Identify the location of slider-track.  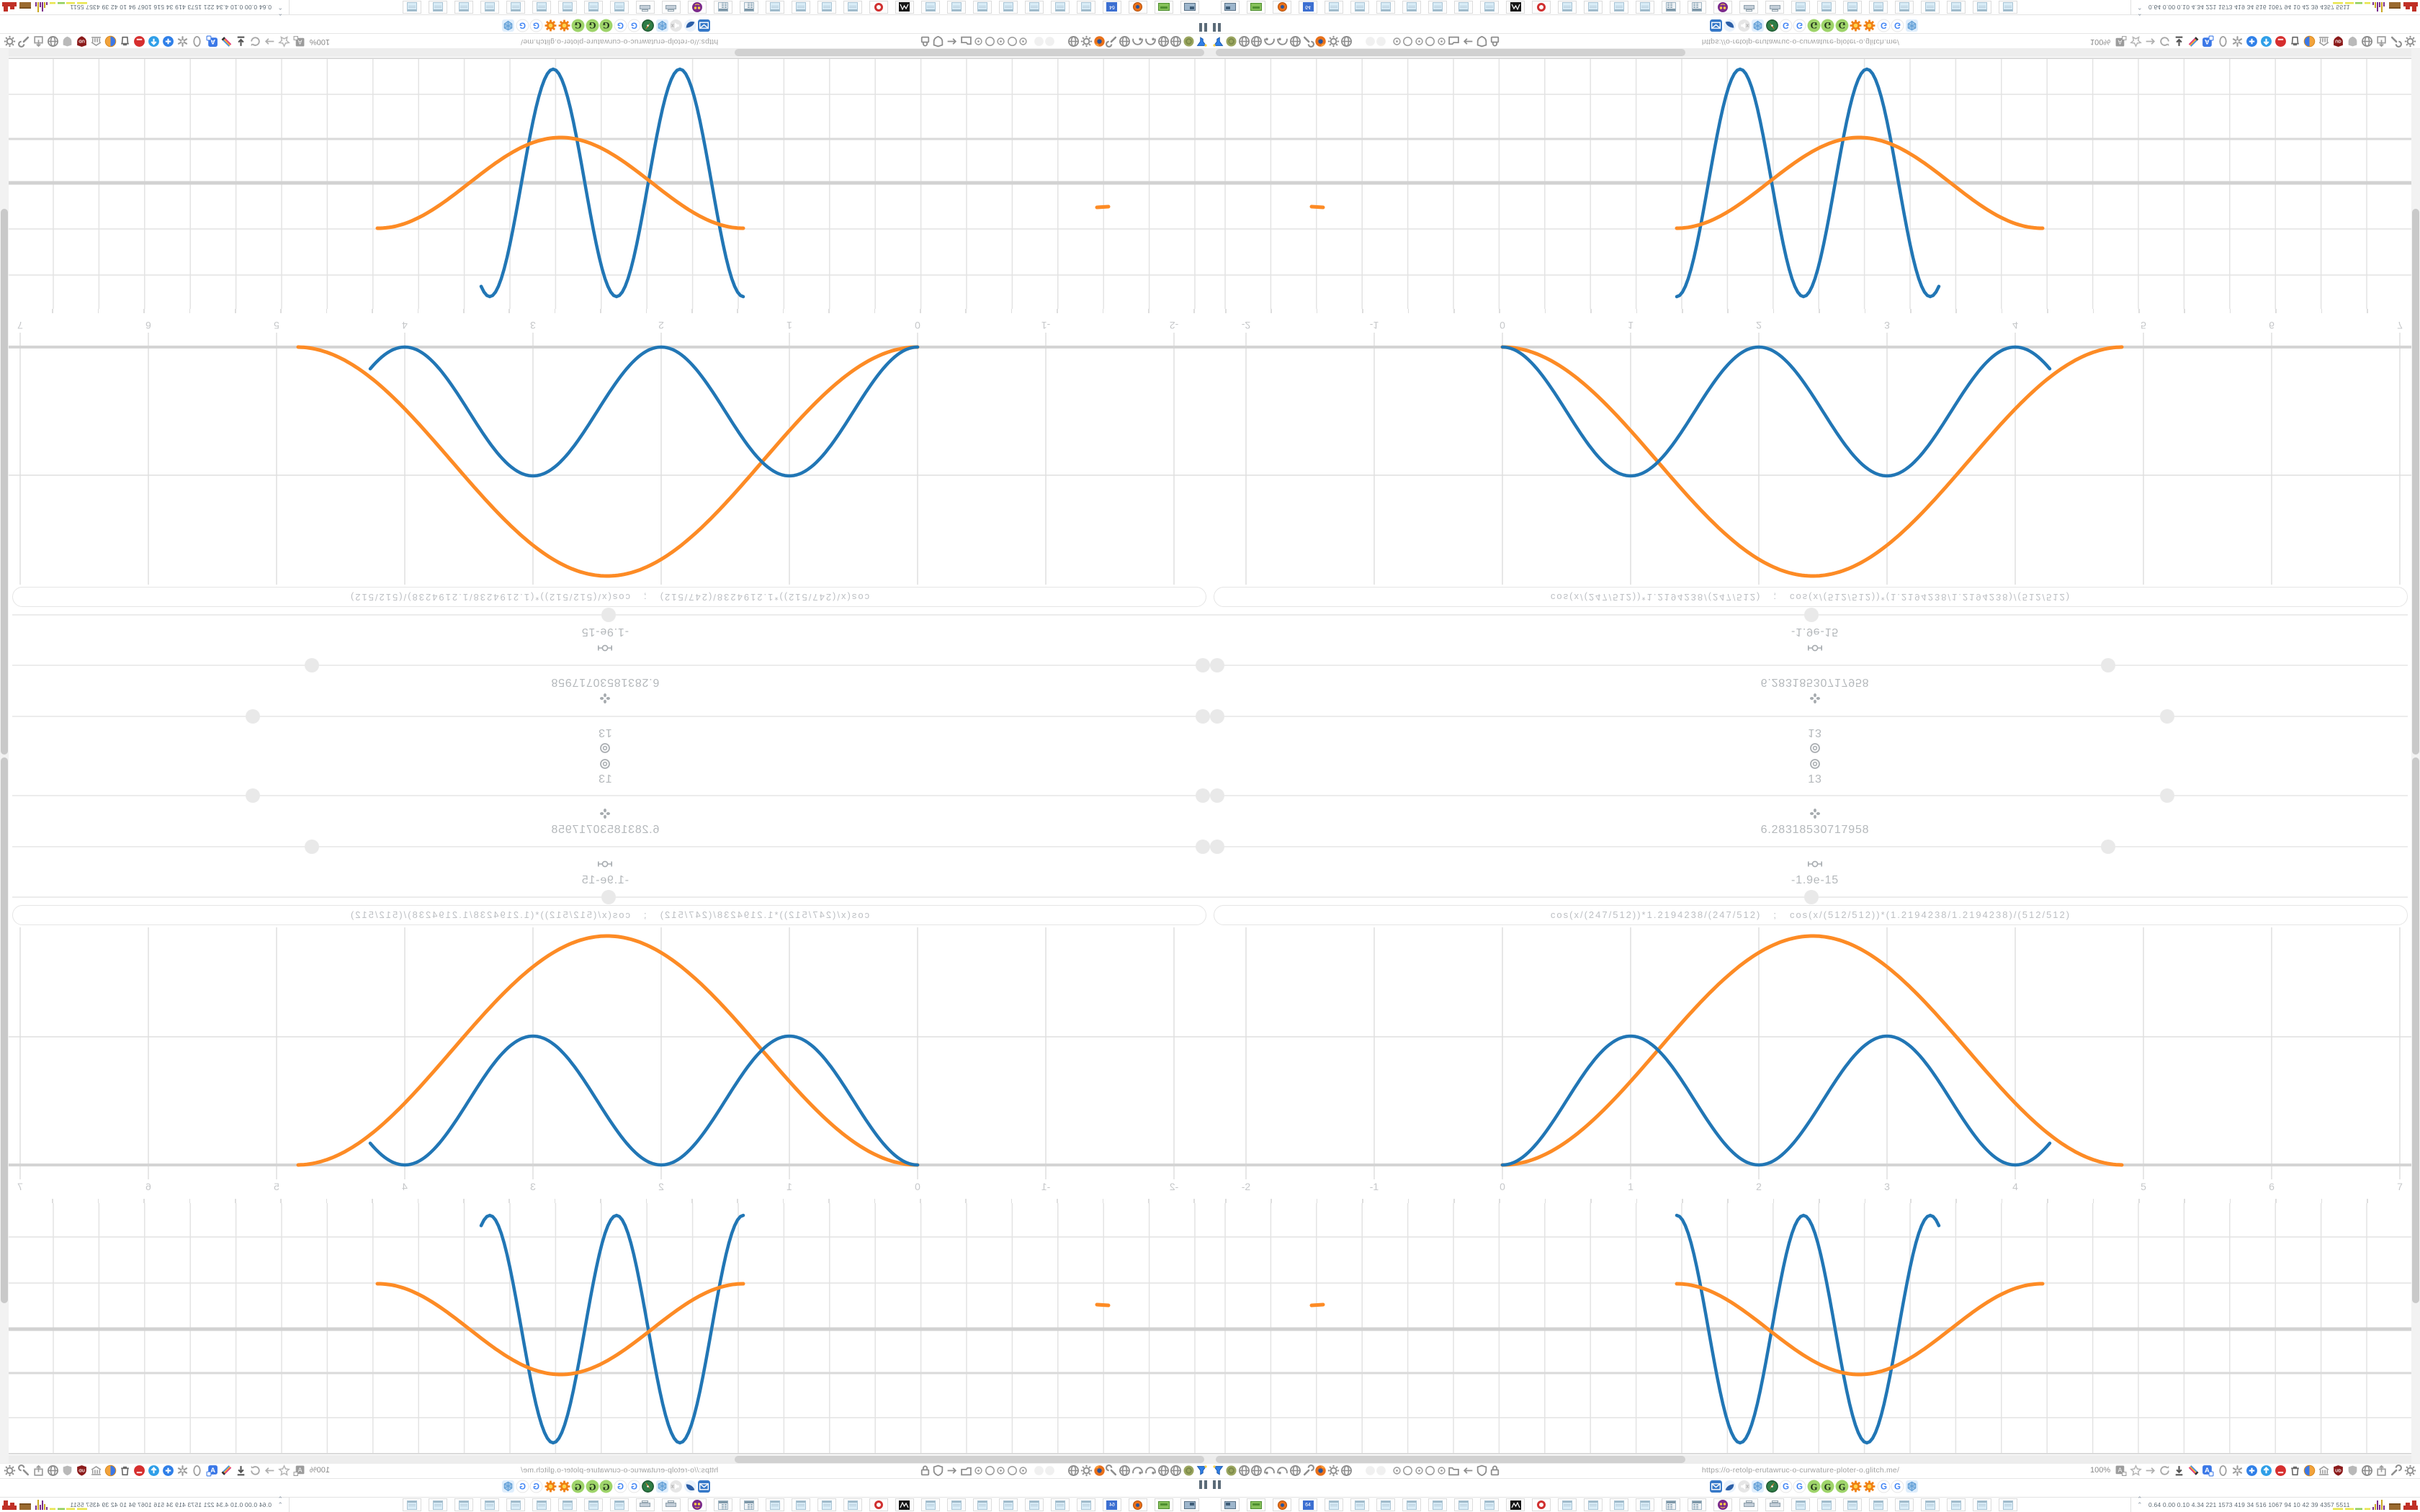
(1809, 897).